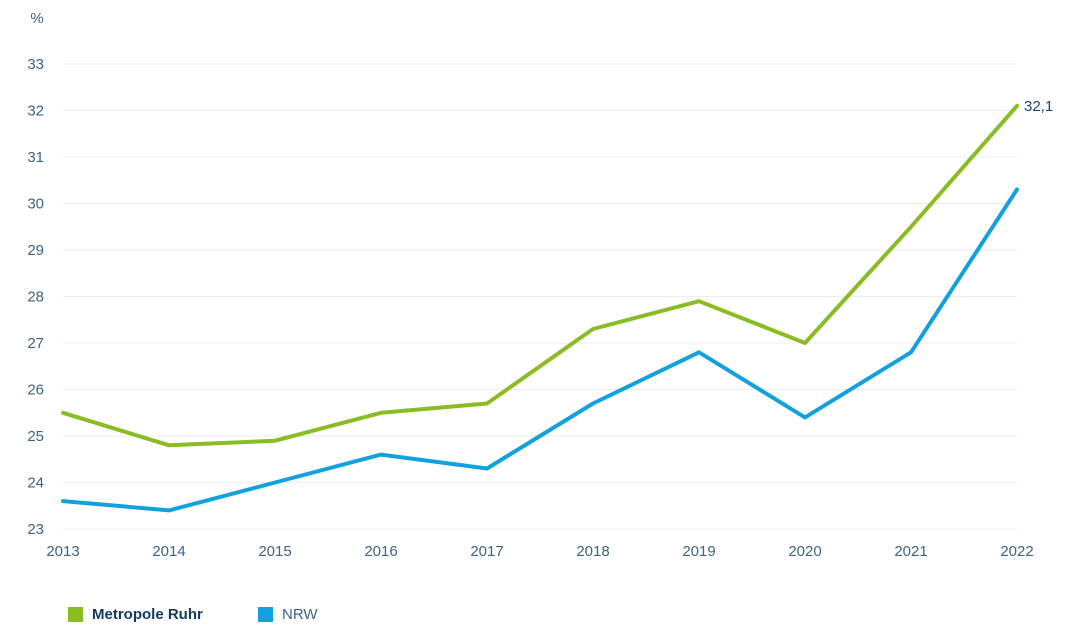 The height and width of the screenshot is (632, 1080). Describe the element at coordinates (1016, 551) in the screenshot. I see `x-tick-label-2022: 2022` at that location.